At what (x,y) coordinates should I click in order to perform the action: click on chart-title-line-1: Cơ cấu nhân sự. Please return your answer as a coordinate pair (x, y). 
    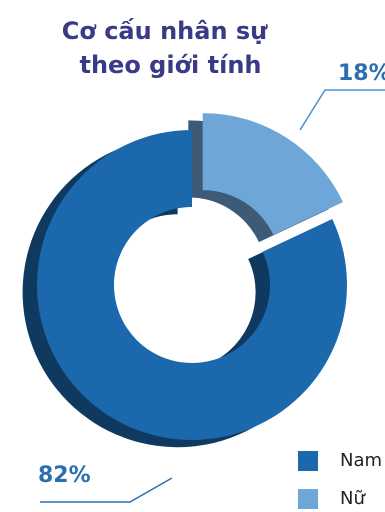
    Looking at the image, I should click on (164, 31).